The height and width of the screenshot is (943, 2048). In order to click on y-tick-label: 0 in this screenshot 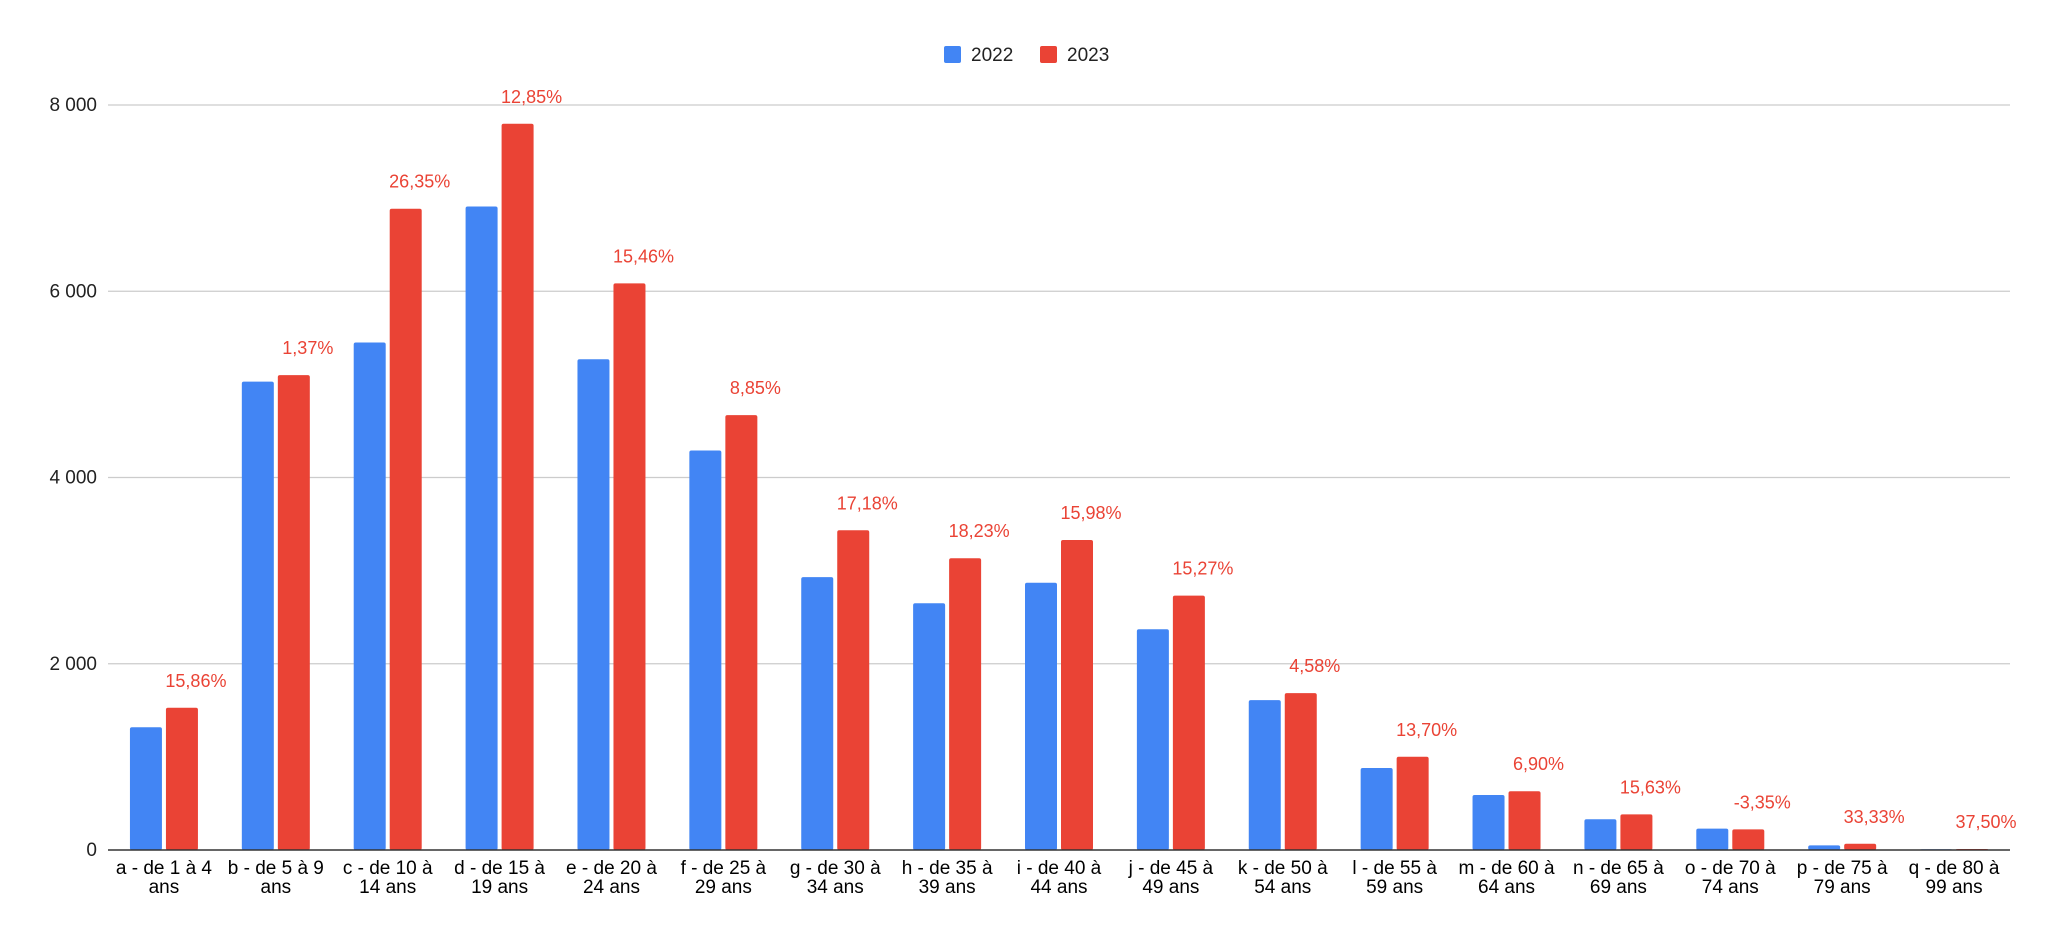, I will do `click(91, 850)`.